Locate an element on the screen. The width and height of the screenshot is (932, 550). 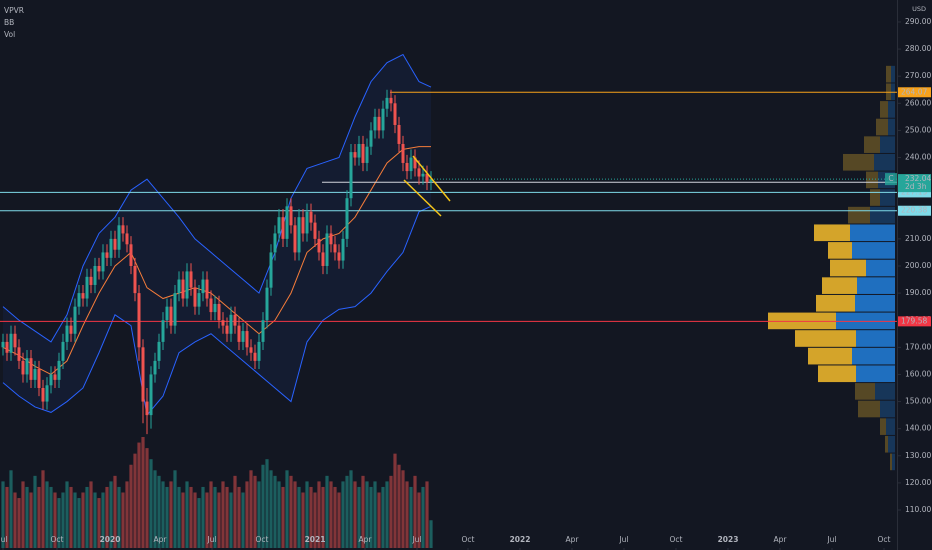
x-tick-label: Jul is located at coordinates (623, 539).